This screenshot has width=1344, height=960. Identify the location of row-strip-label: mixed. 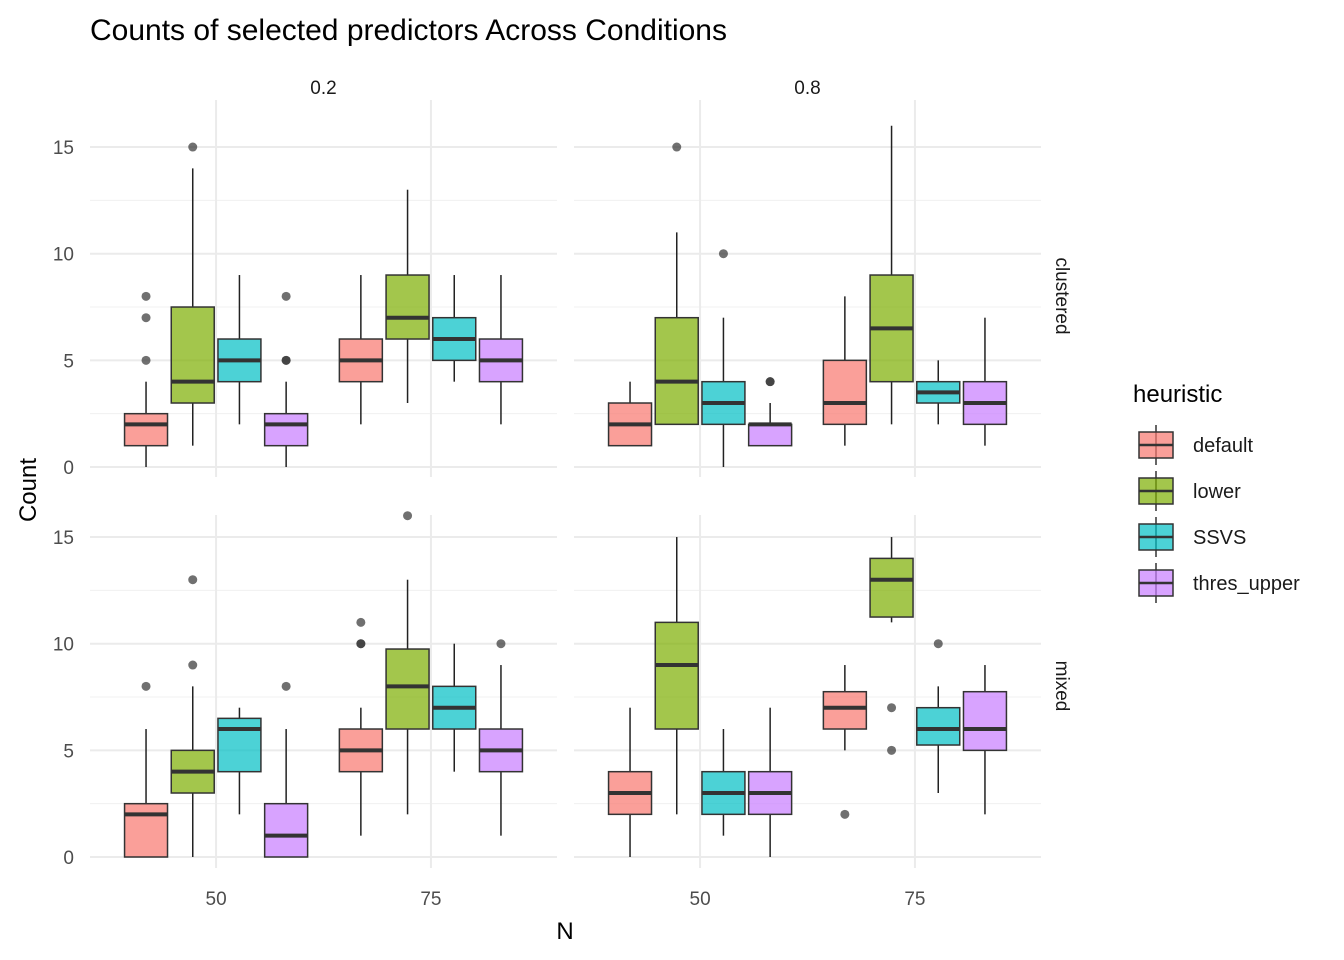
(1061, 686).